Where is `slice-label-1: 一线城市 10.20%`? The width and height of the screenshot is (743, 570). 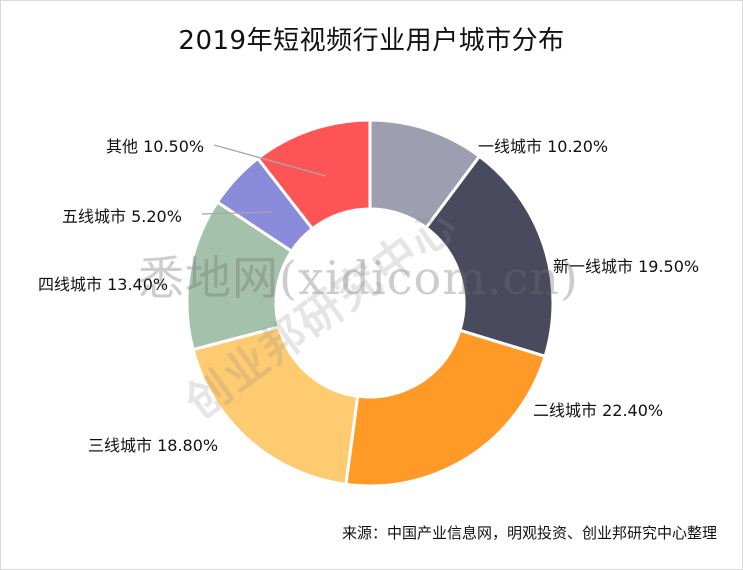
slice-label-1: 一线城市 10.20% is located at coordinates (543, 146).